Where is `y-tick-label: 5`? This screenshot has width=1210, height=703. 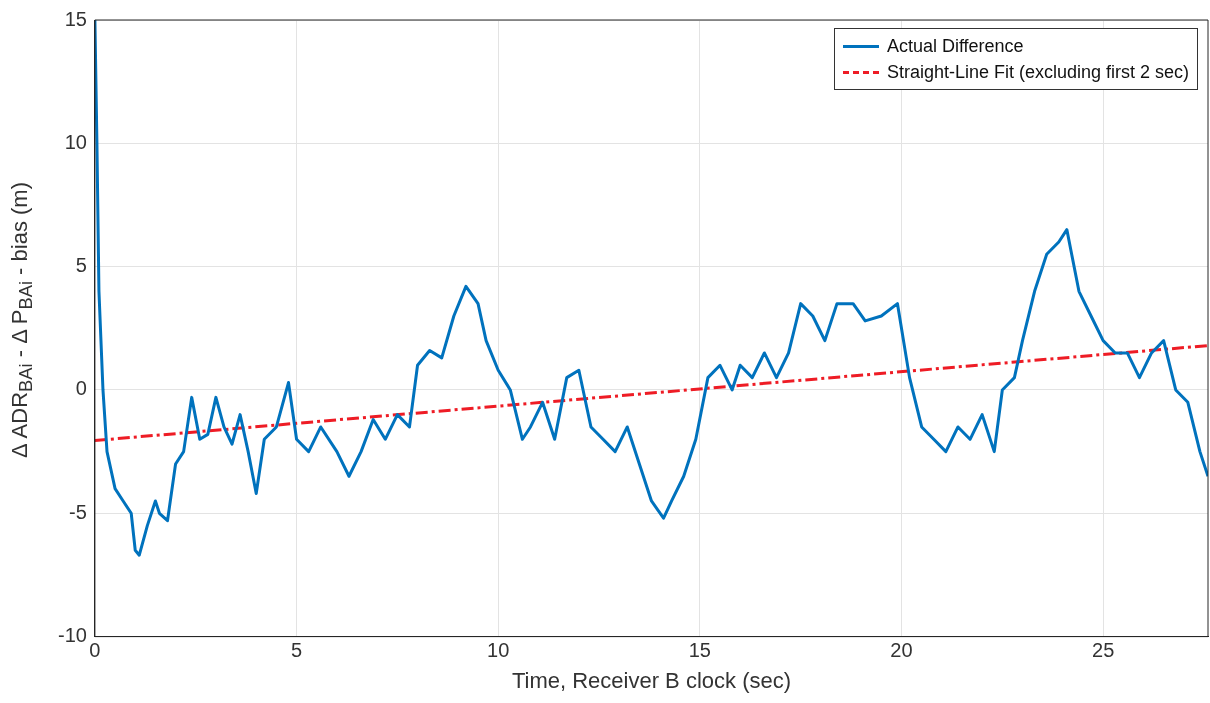
y-tick-label: 5 is located at coordinates (81, 265).